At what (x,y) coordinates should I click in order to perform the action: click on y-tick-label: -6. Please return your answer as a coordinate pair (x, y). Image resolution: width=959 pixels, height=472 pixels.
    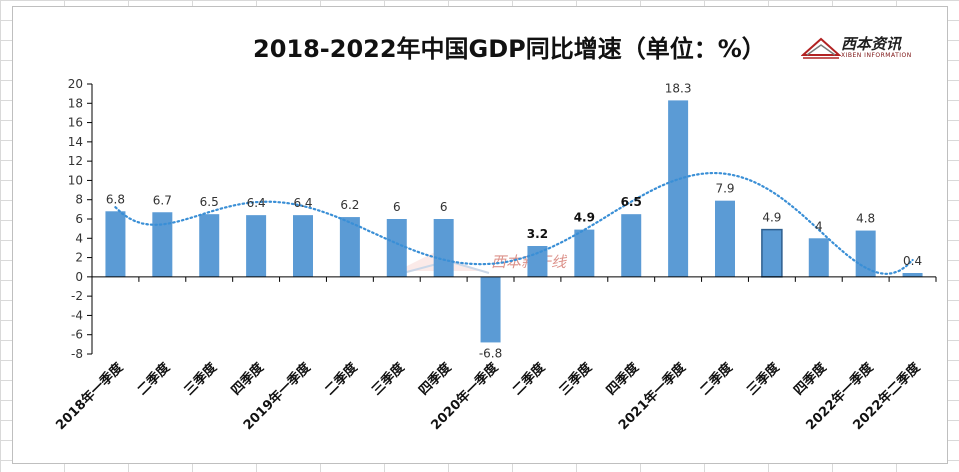
    Looking at the image, I should click on (77, 335).